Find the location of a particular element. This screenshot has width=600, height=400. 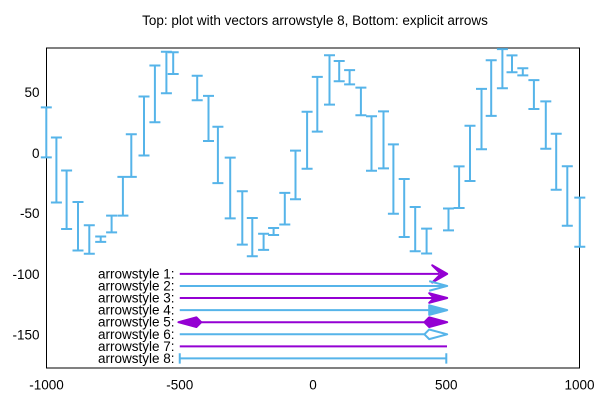

svg-text: arrowstyle 3: is located at coordinates (136, 298).